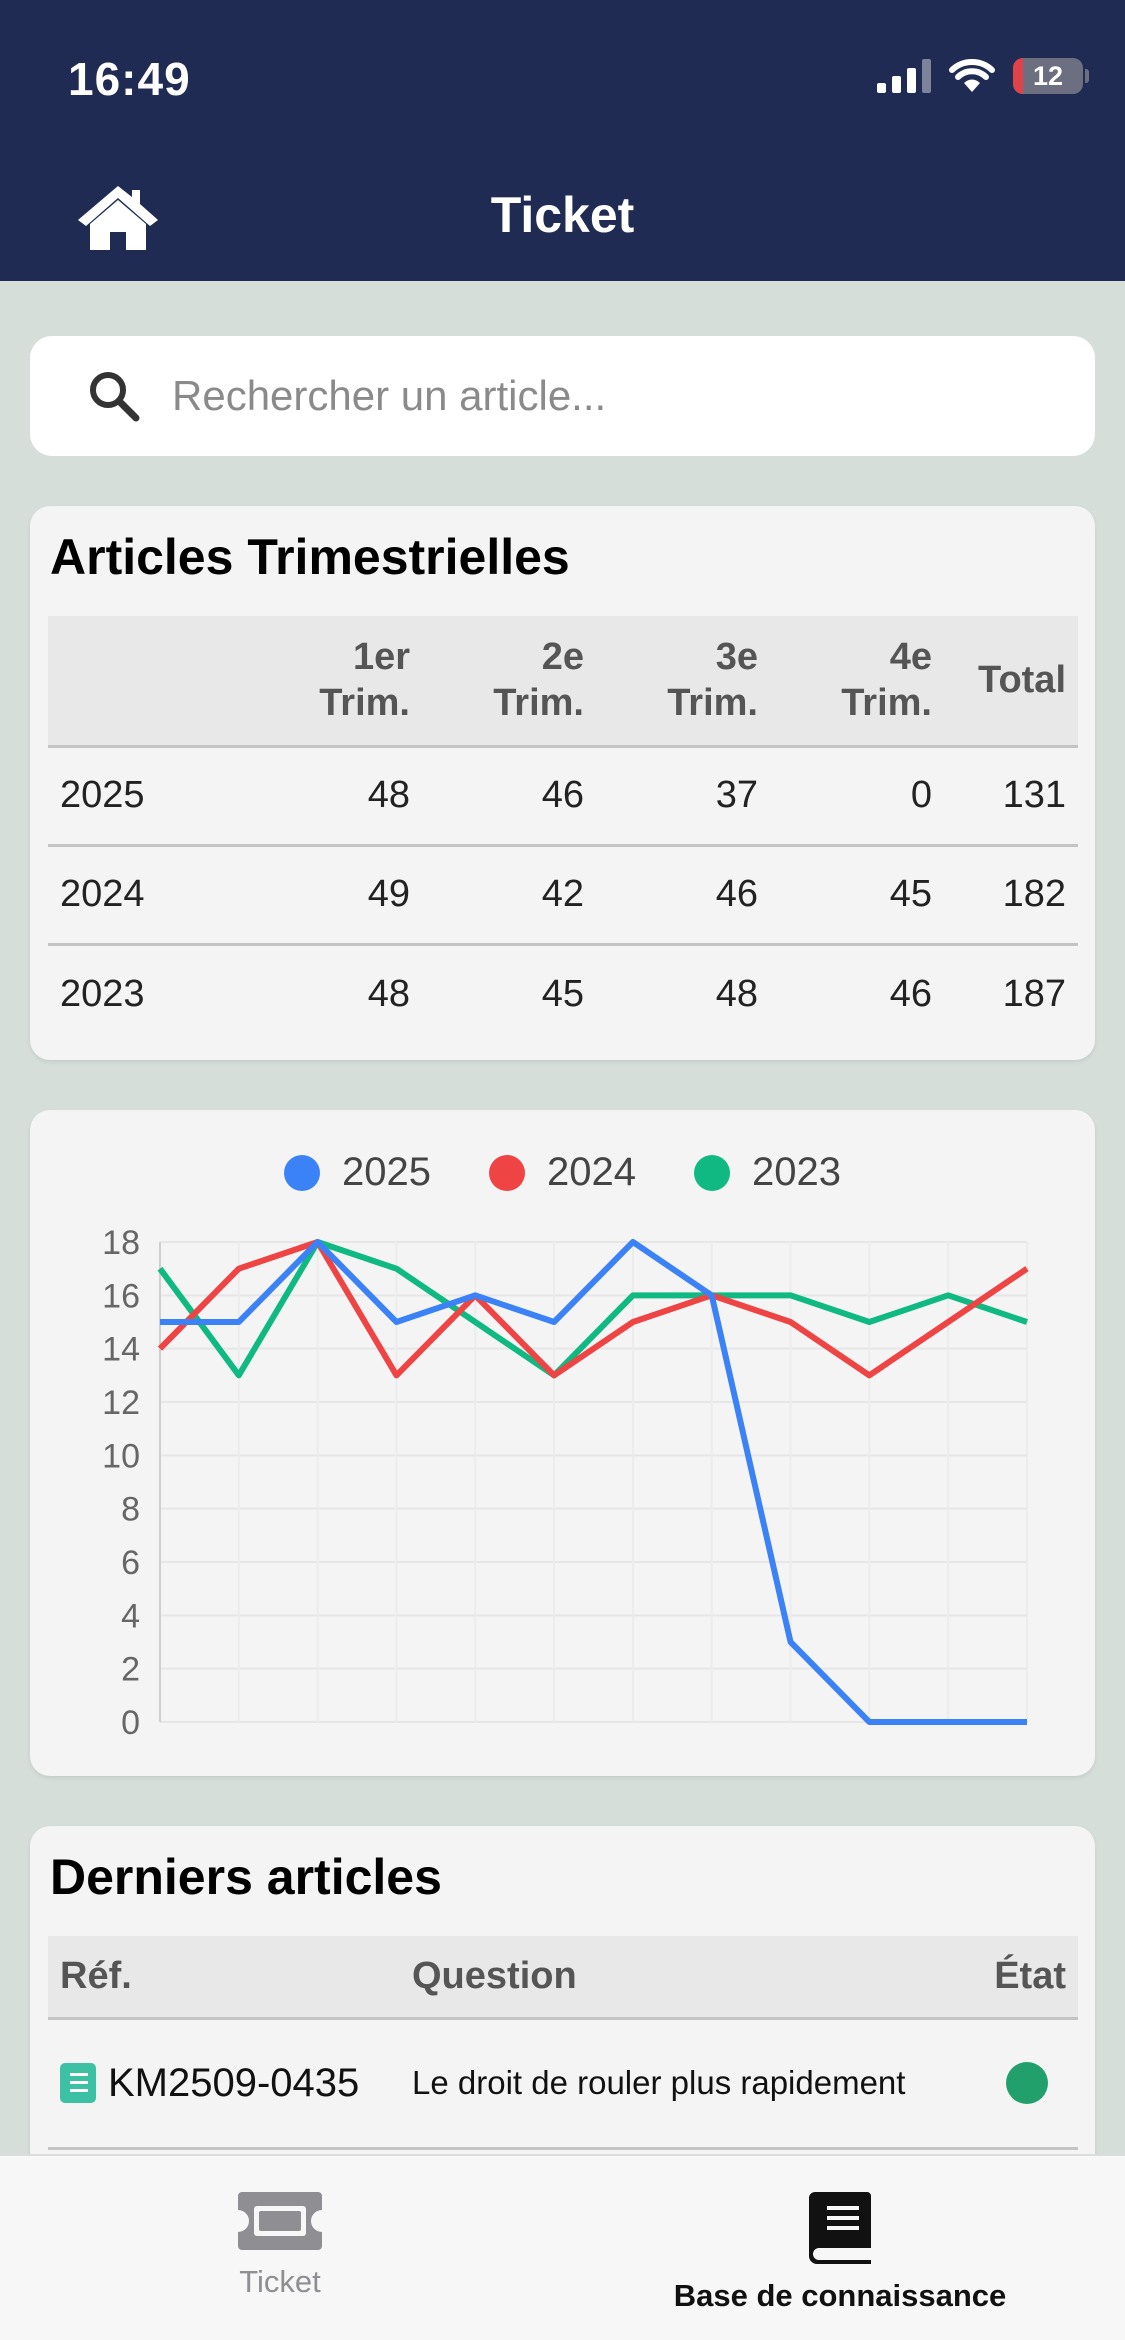 The height and width of the screenshot is (2340, 1125). Describe the element at coordinates (121, 1456) in the screenshot. I see `y-tick-label: 10` at that location.